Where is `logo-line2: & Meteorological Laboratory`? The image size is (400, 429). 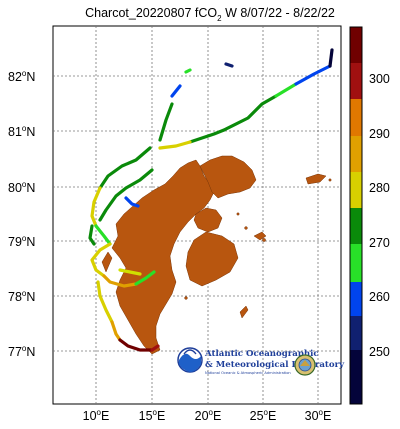
logo-line2: & Meteorological Laboratory is located at coordinates (275, 365).